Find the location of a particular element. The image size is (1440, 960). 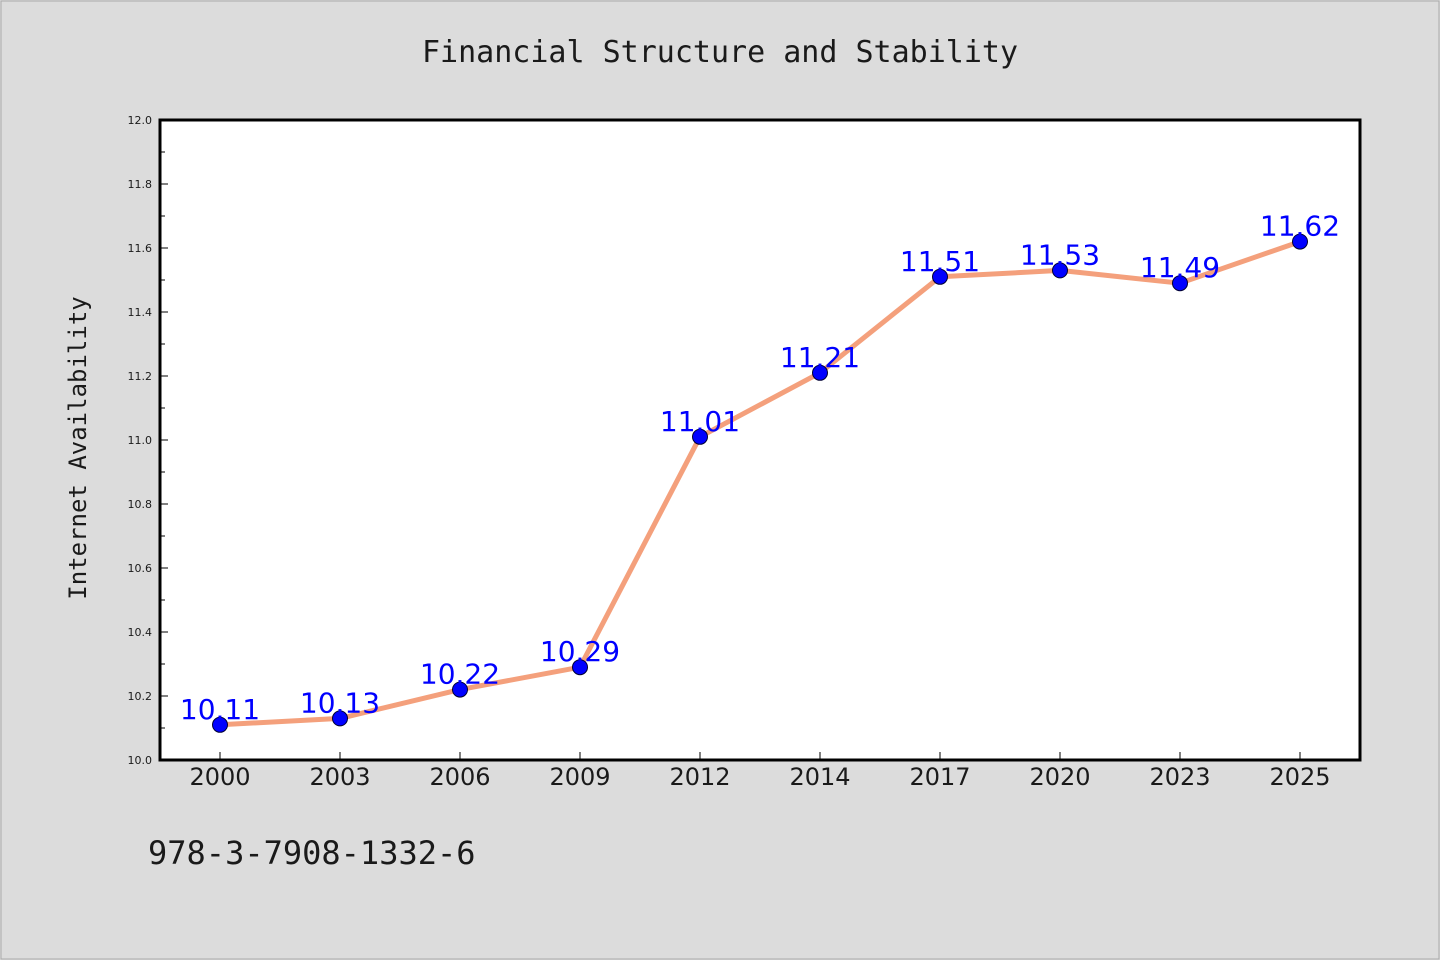

data-label: 11.51 is located at coordinates (940, 261).